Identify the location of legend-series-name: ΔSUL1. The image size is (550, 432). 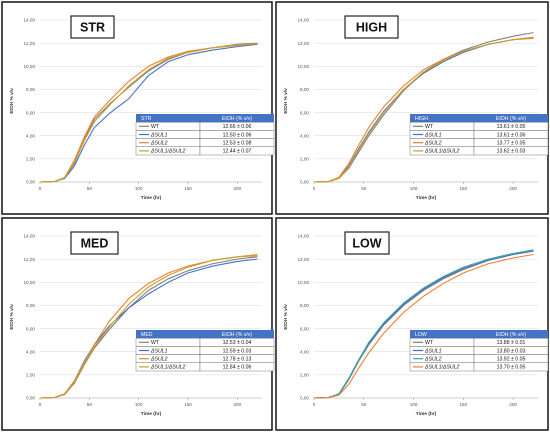
(159, 351).